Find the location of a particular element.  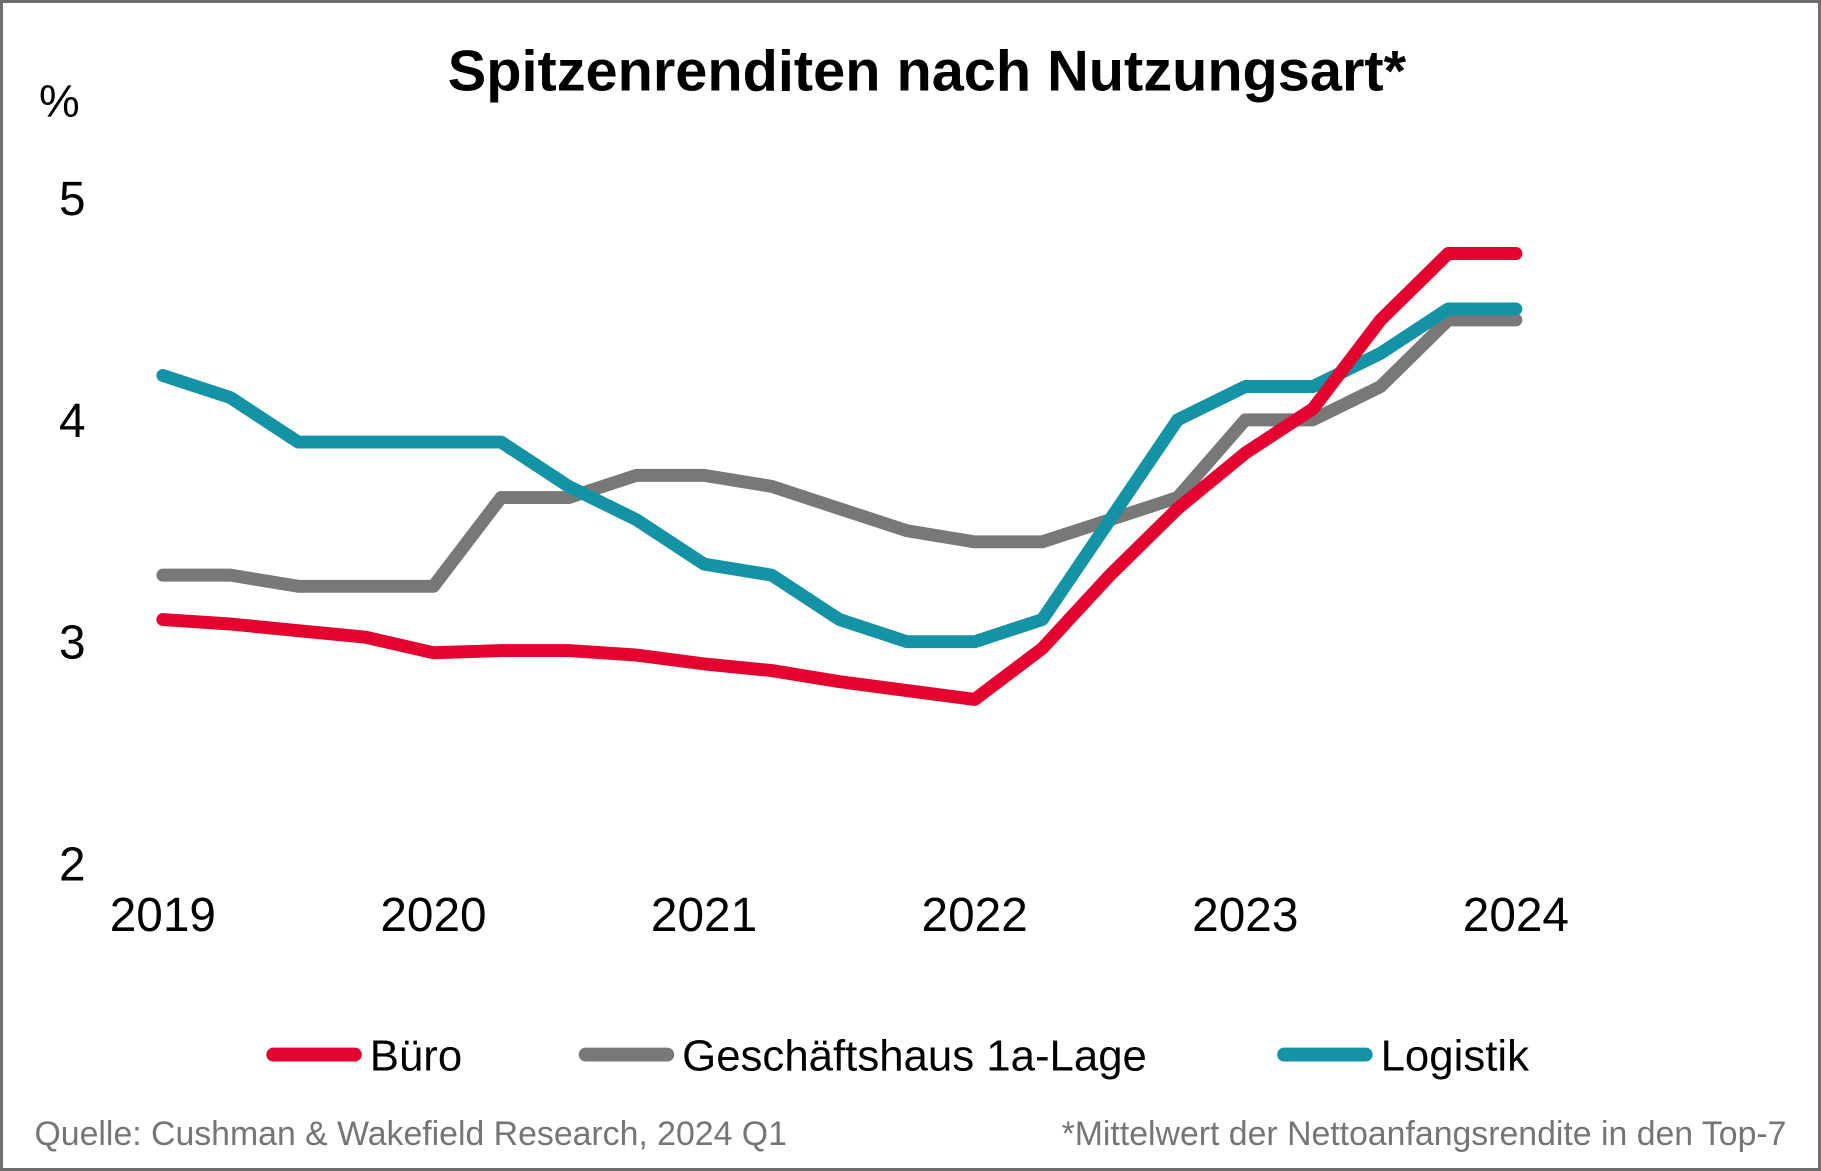

y-tick-label-5: 5 is located at coordinates (72, 199).